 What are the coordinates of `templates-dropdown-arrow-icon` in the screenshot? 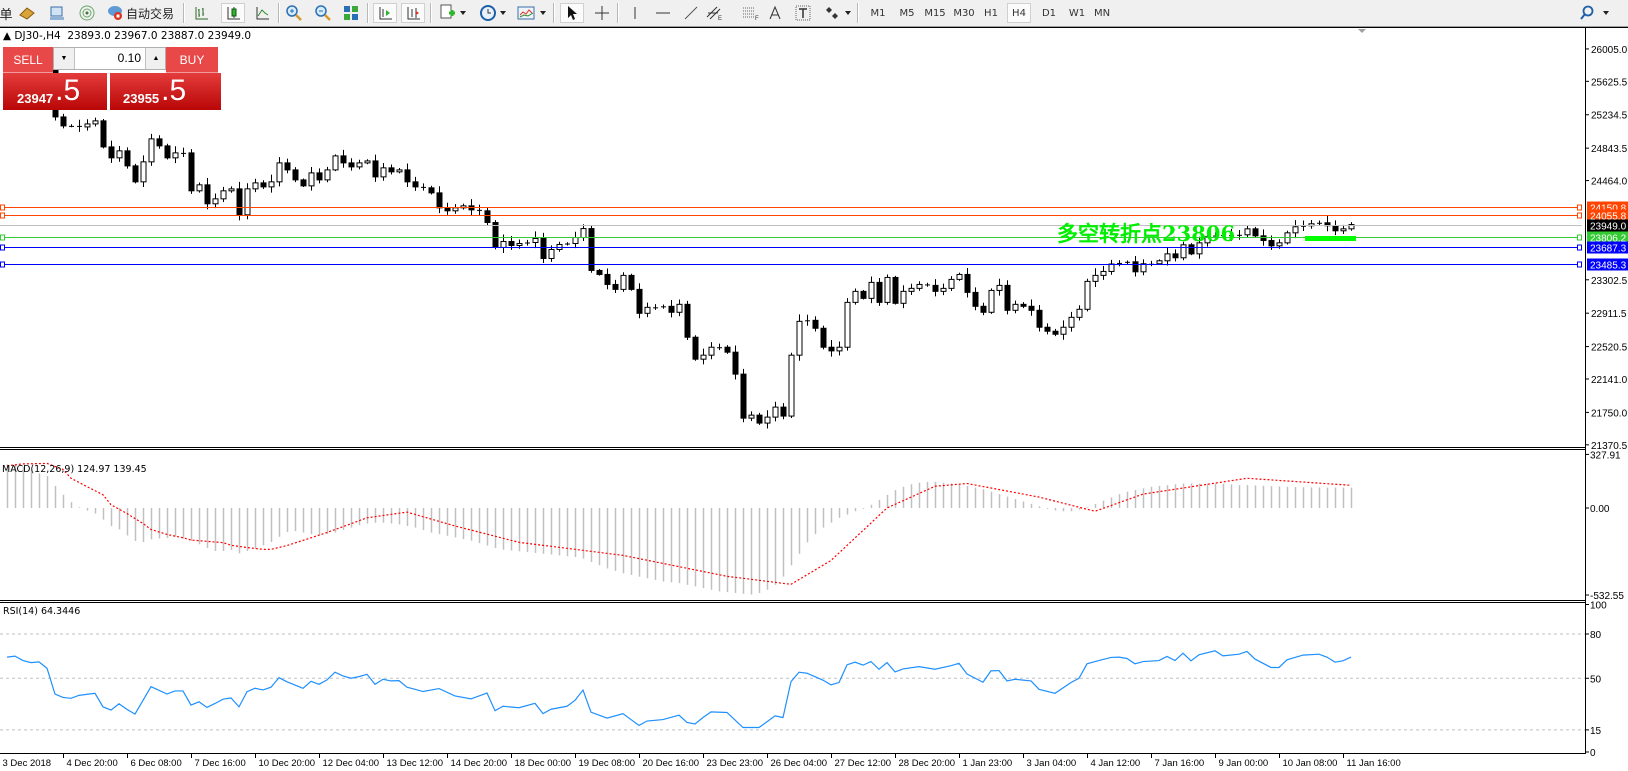 It's located at (543, 13).